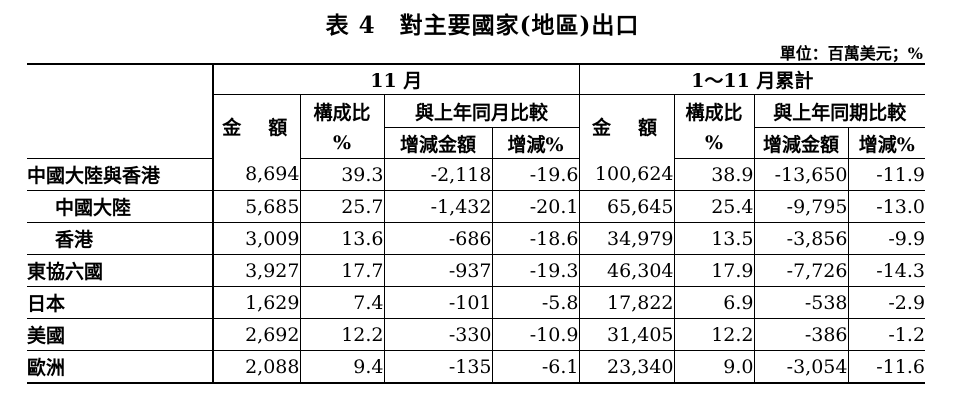 The height and width of the screenshot is (403, 965). Describe the element at coordinates (851, 53) in the screenshot. I see `unit-label: 單位：百萬美元；%` at that location.